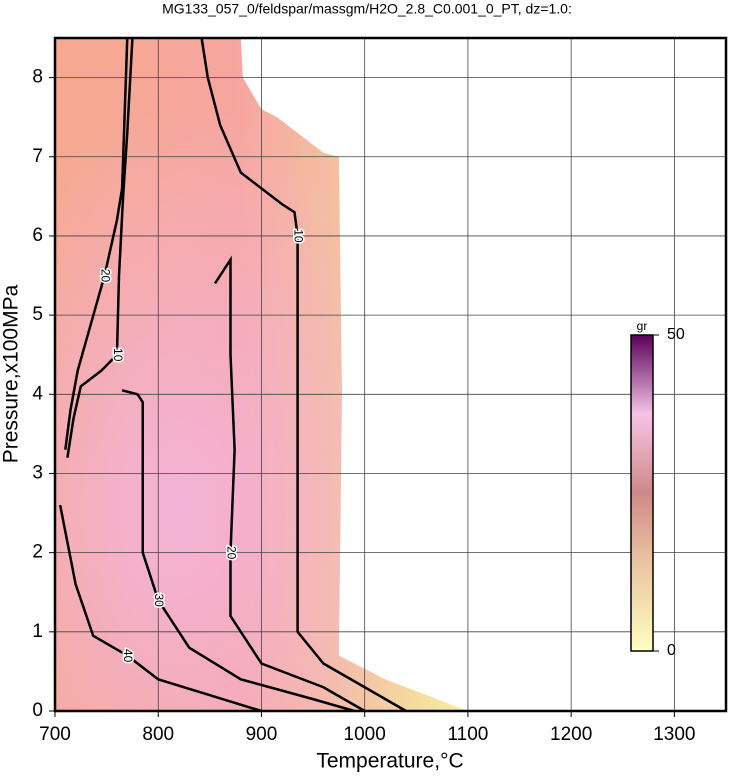 The image size is (734, 776). Describe the element at coordinates (37, 156) in the screenshot. I see `y-tick-label: 7` at that location.